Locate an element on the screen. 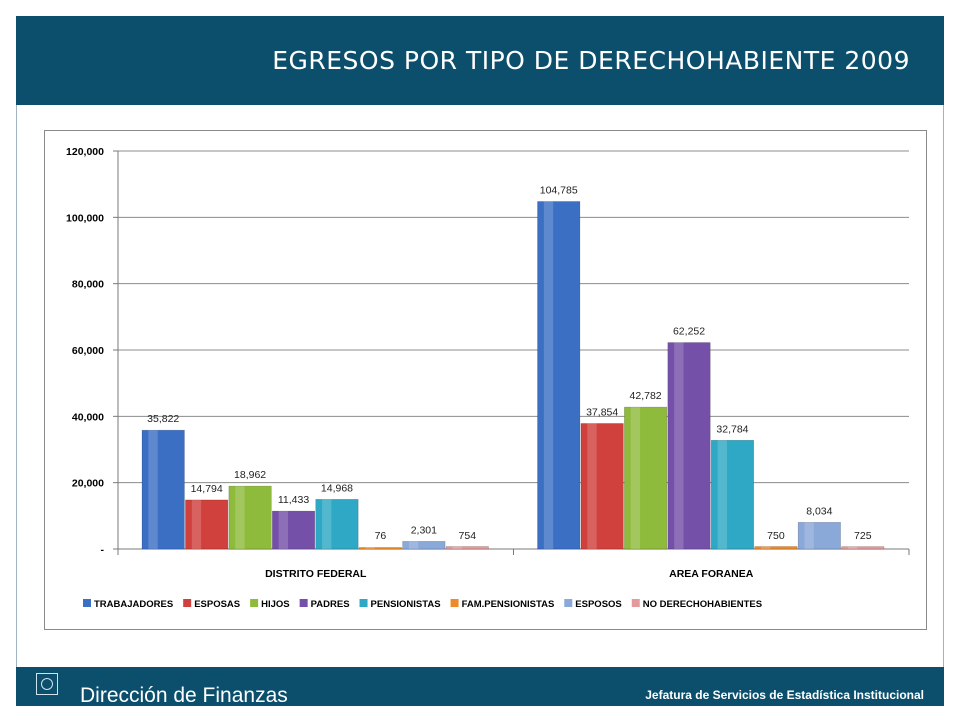  data-label: 37,854 is located at coordinates (602, 412).